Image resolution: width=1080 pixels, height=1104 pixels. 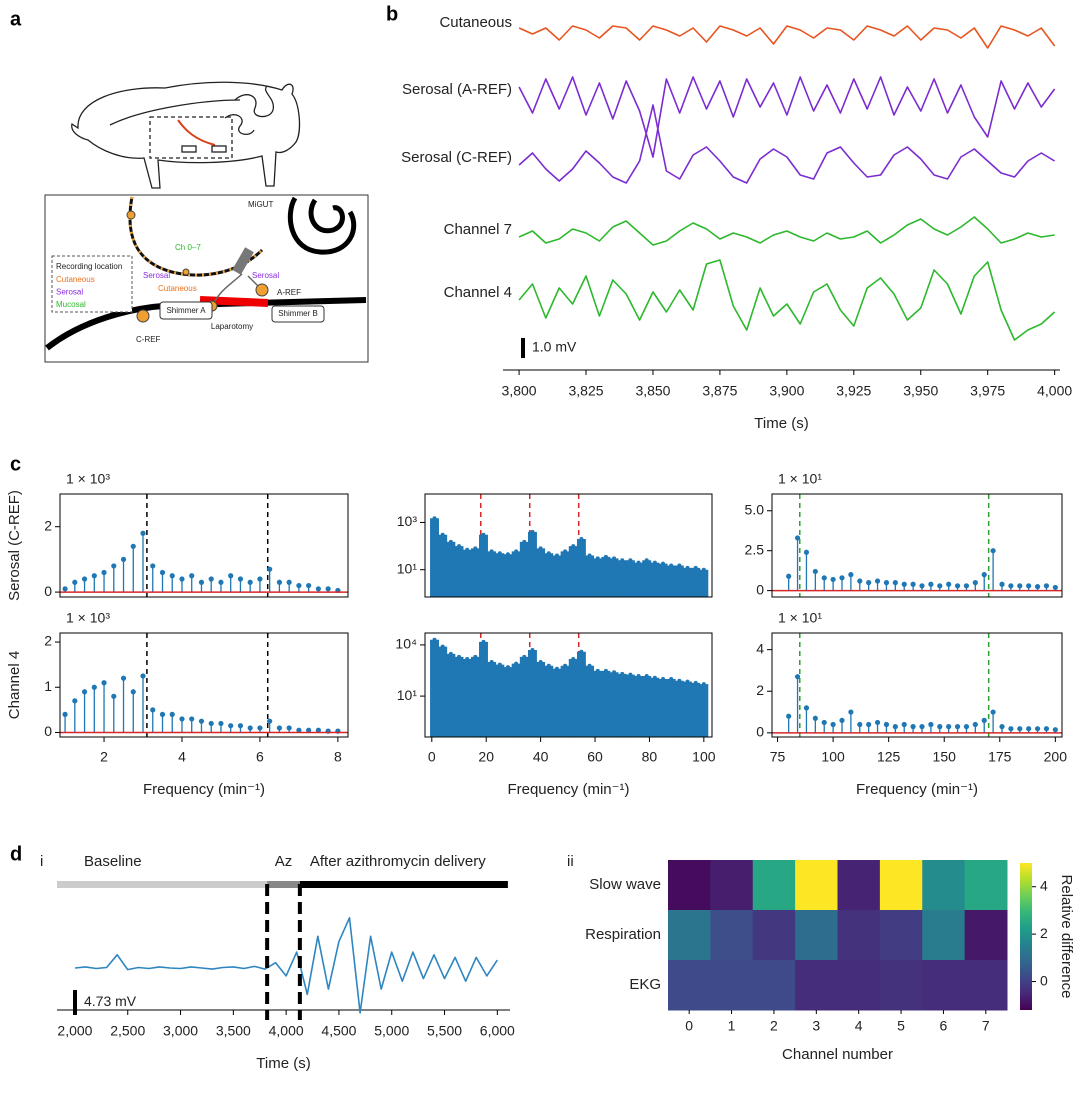 I want to click on shimmer-a-box, so click(x=186, y=310).